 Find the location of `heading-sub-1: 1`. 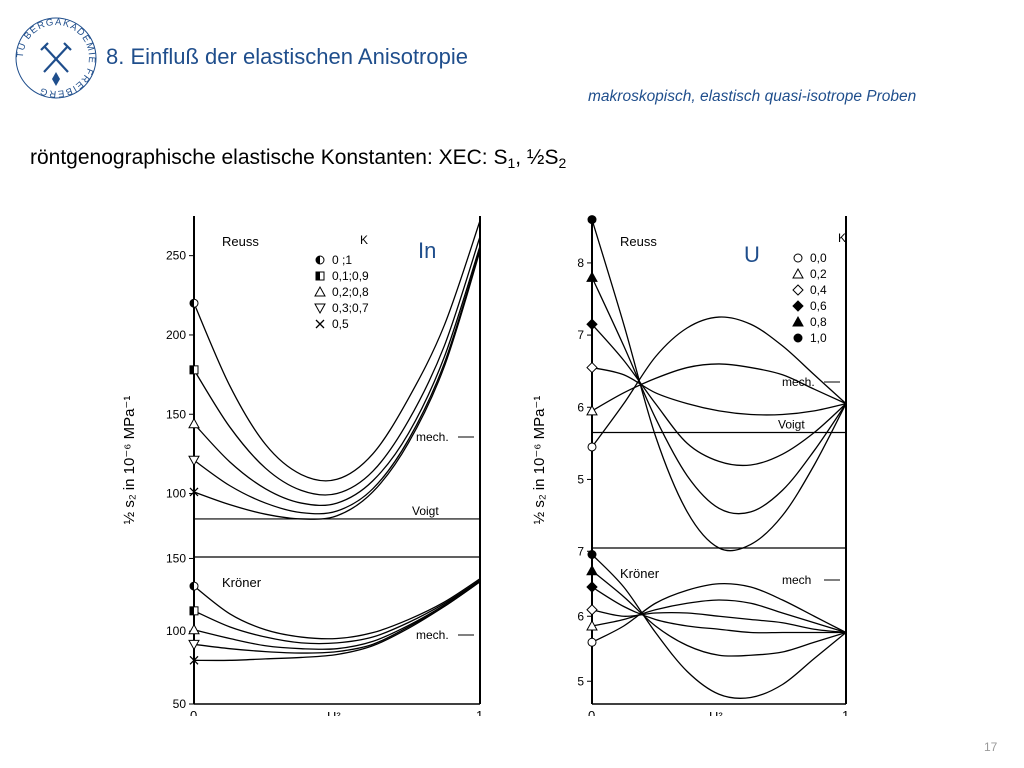

heading-sub-1: 1 is located at coordinates (511, 163).